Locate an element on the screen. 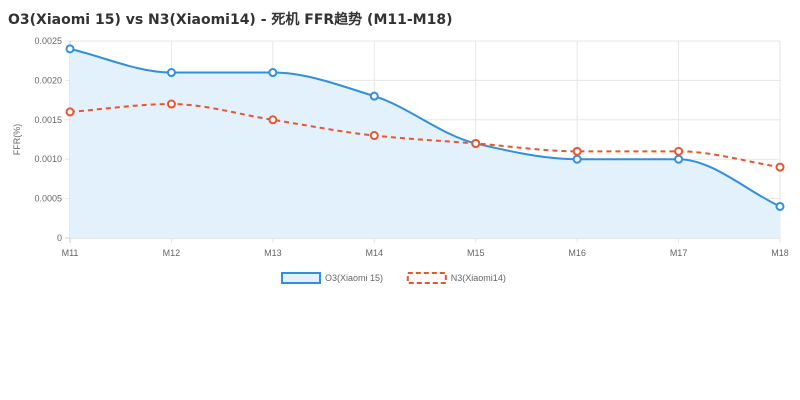  y-tick-label: 0.0005 is located at coordinates (48, 199).